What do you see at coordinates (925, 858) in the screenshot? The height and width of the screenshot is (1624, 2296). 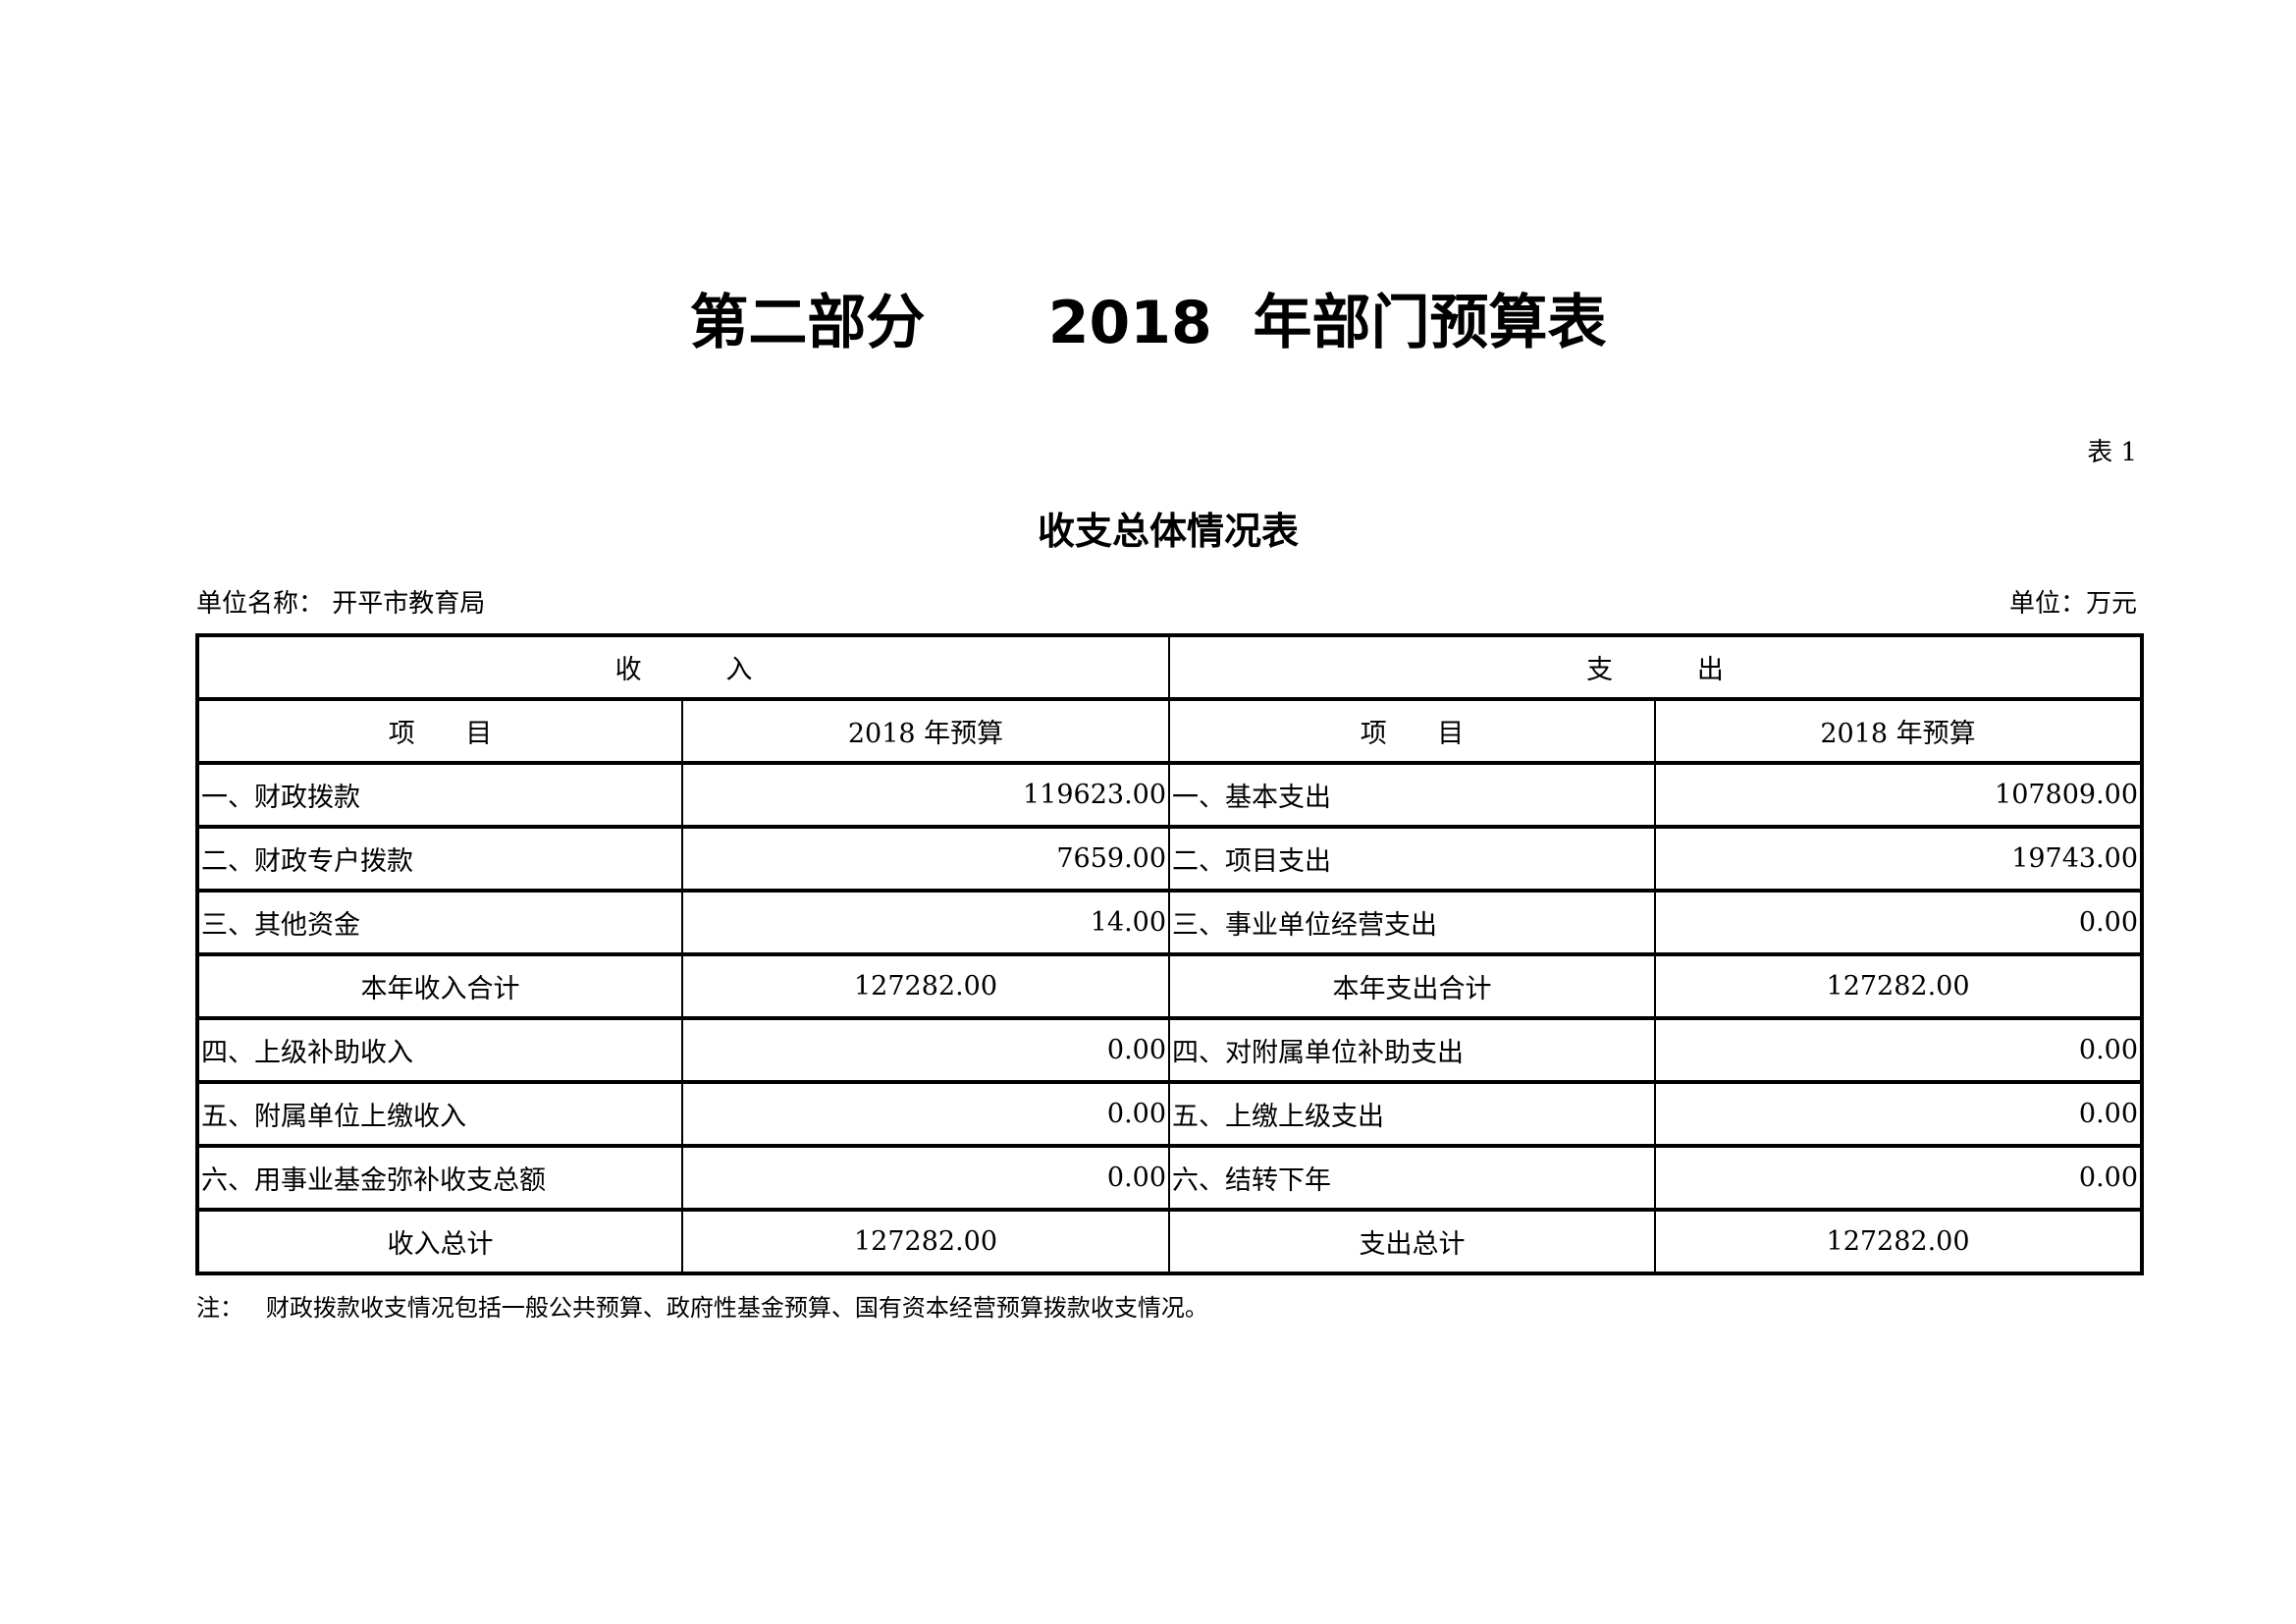 I see `income-value: 7659.00` at bounding box center [925, 858].